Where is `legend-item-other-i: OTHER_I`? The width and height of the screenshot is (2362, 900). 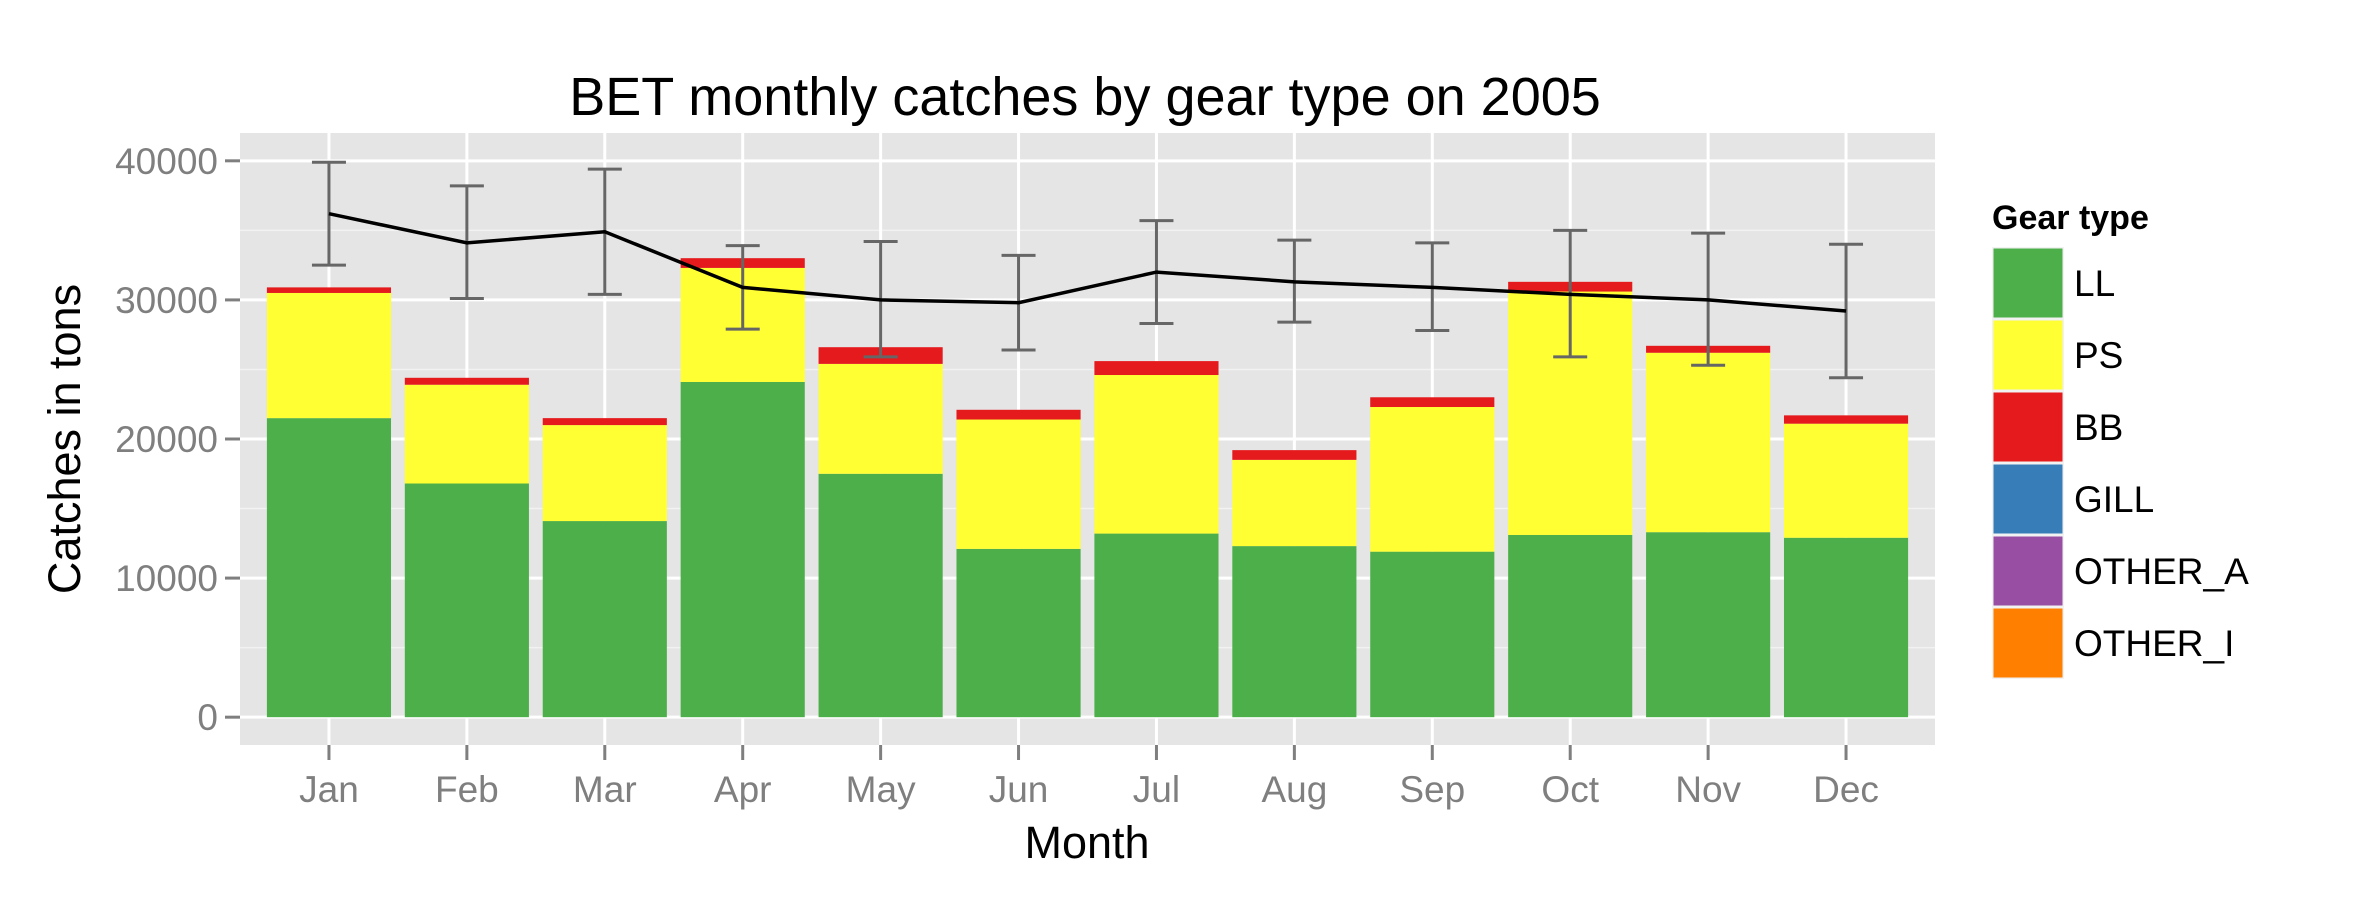 legend-item-other-i: OTHER_I is located at coordinates (2113, 643).